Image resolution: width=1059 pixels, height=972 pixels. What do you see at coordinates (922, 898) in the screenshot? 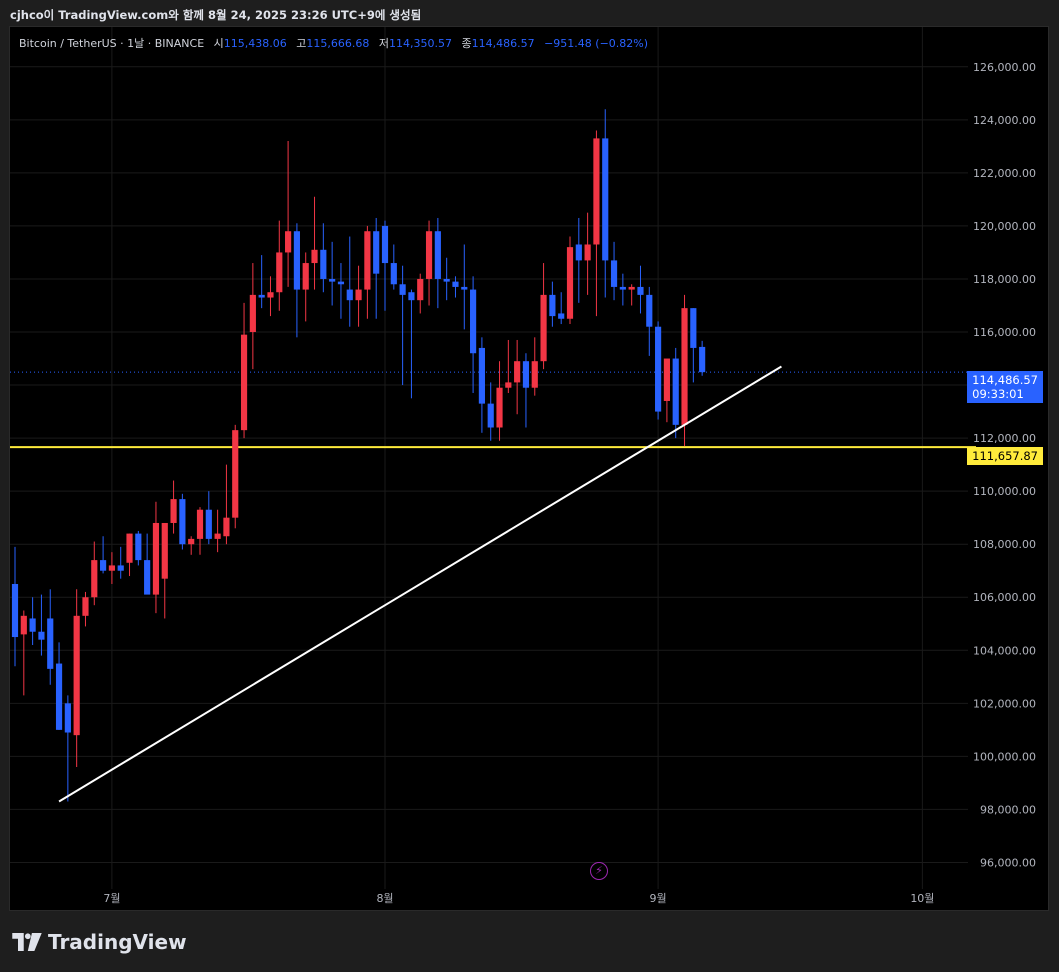
I see `x-tick-label: 10월` at bounding box center [922, 898].